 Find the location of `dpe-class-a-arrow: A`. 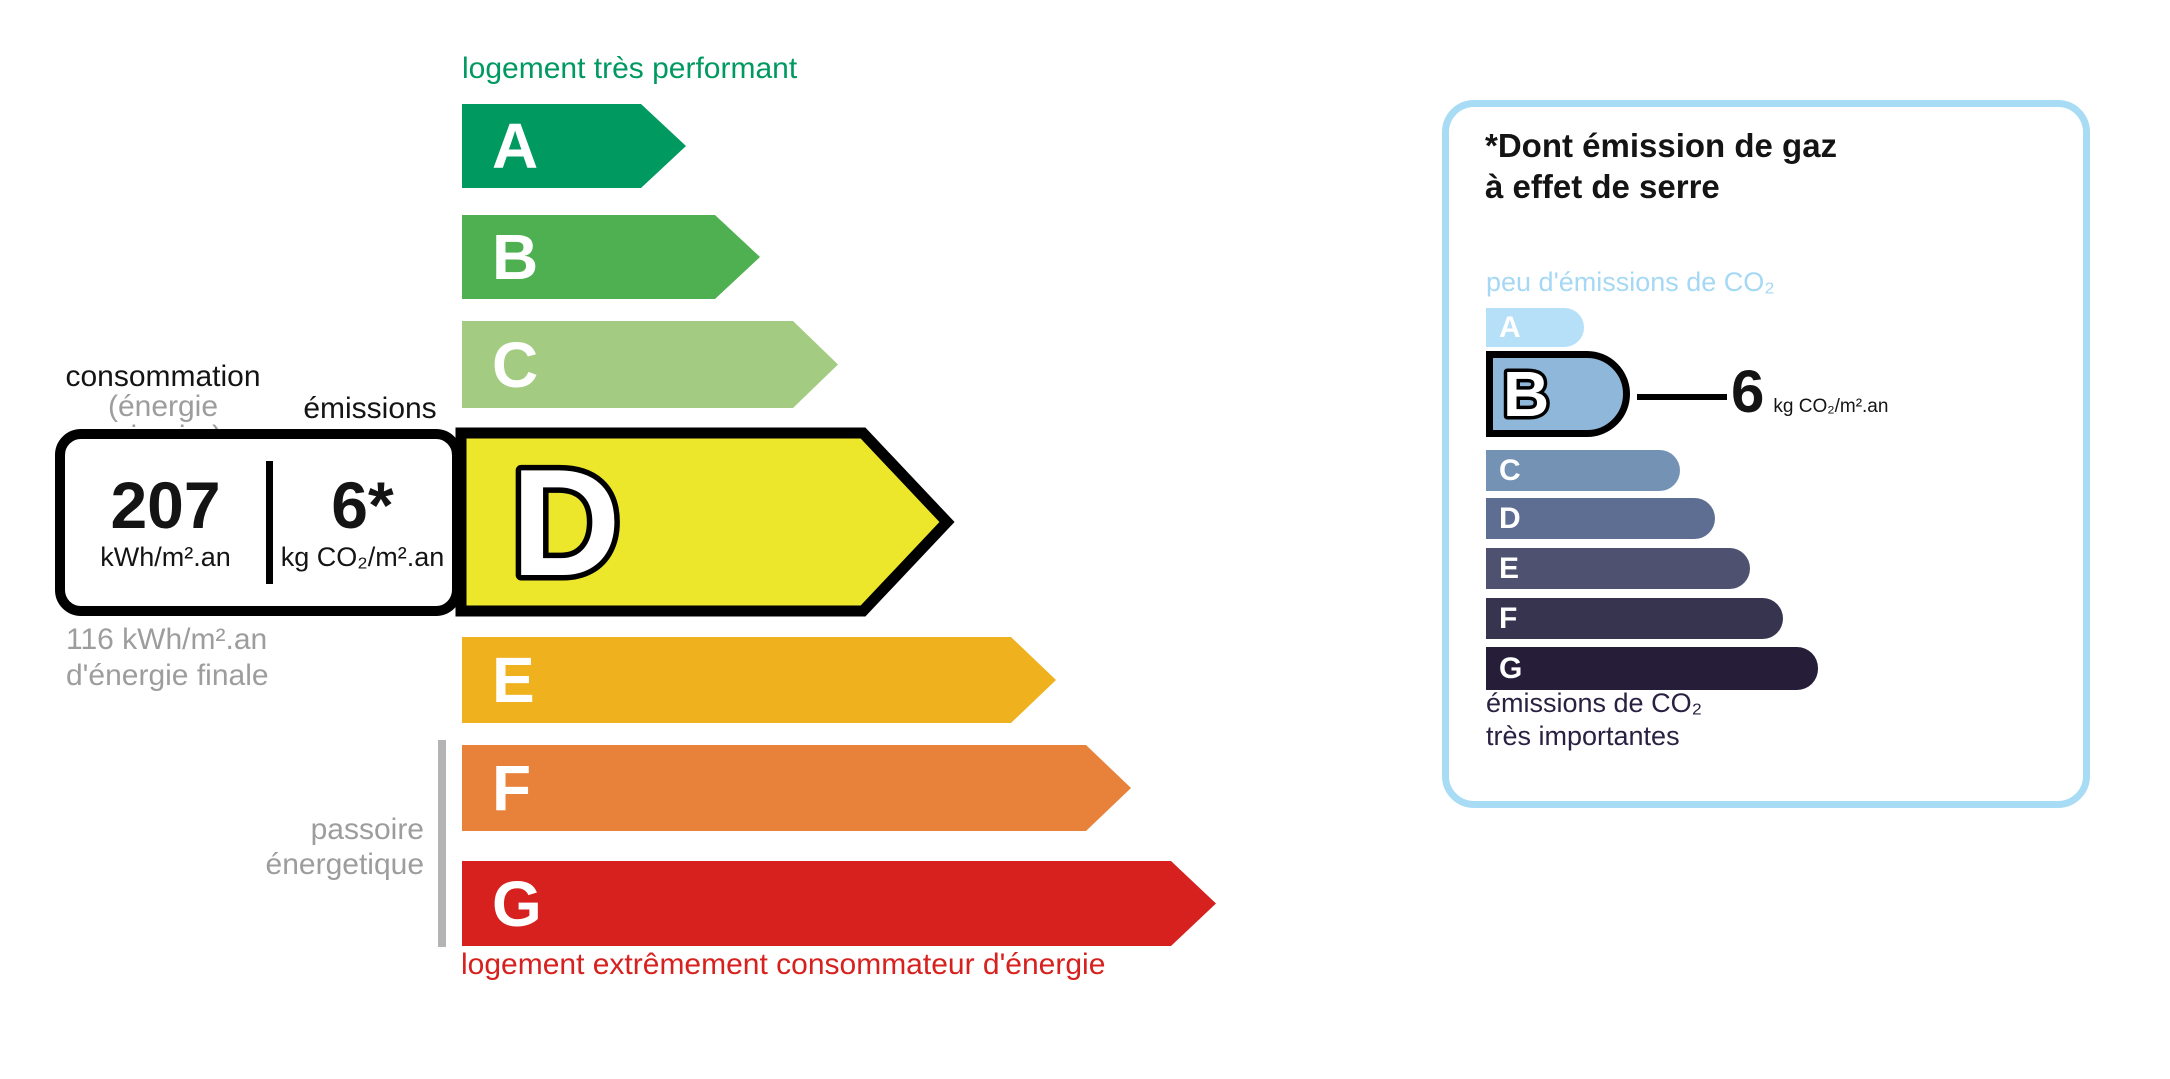

dpe-class-a-arrow: A is located at coordinates (574, 146).